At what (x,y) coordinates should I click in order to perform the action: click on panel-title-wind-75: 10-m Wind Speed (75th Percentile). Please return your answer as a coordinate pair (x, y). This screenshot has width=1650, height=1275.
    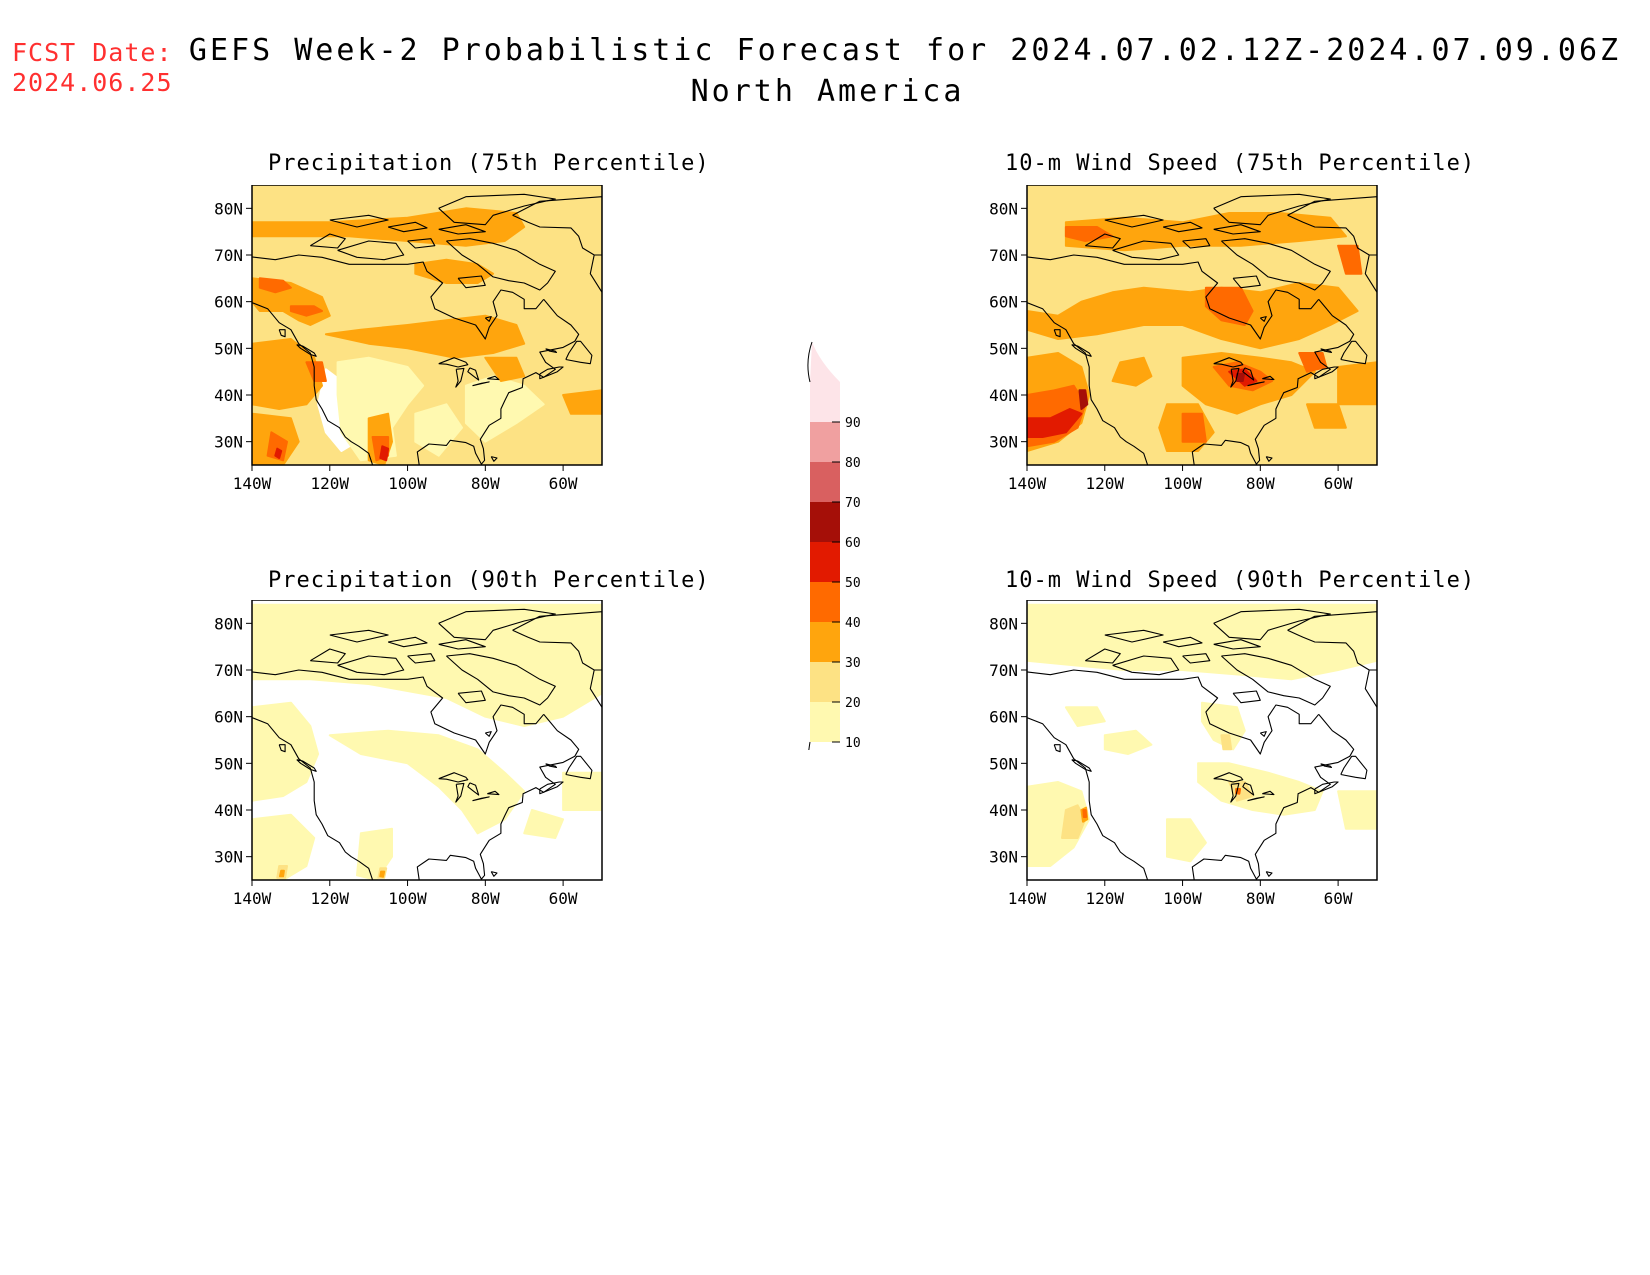
    Looking at the image, I should click on (1240, 163).